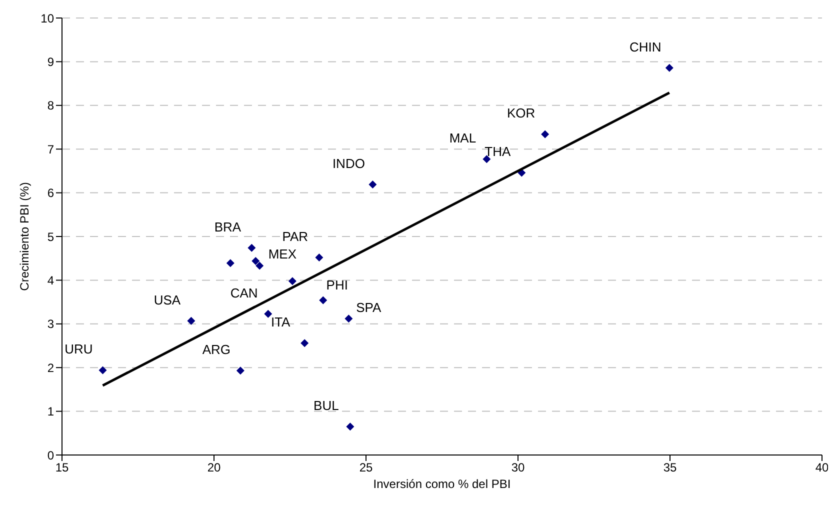 Image resolution: width=836 pixels, height=506 pixels. Describe the element at coordinates (228, 226) in the screenshot. I see `annotation: BRA` at that location.